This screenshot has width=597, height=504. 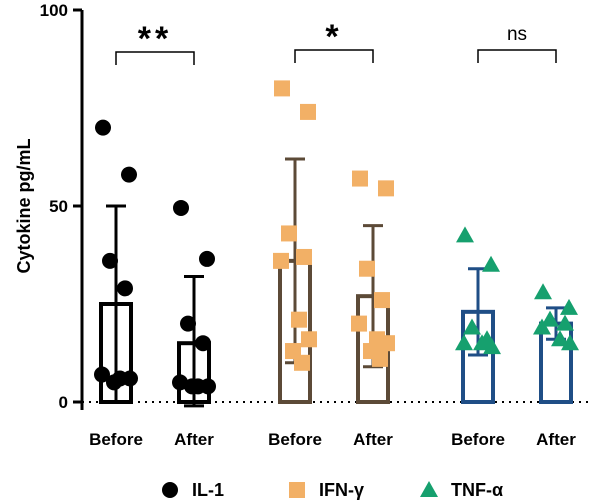 What do you see at coordinates (63, 402) in the screenshot?
I see `y-tick-label: 0` at bounding box center [63, 402].